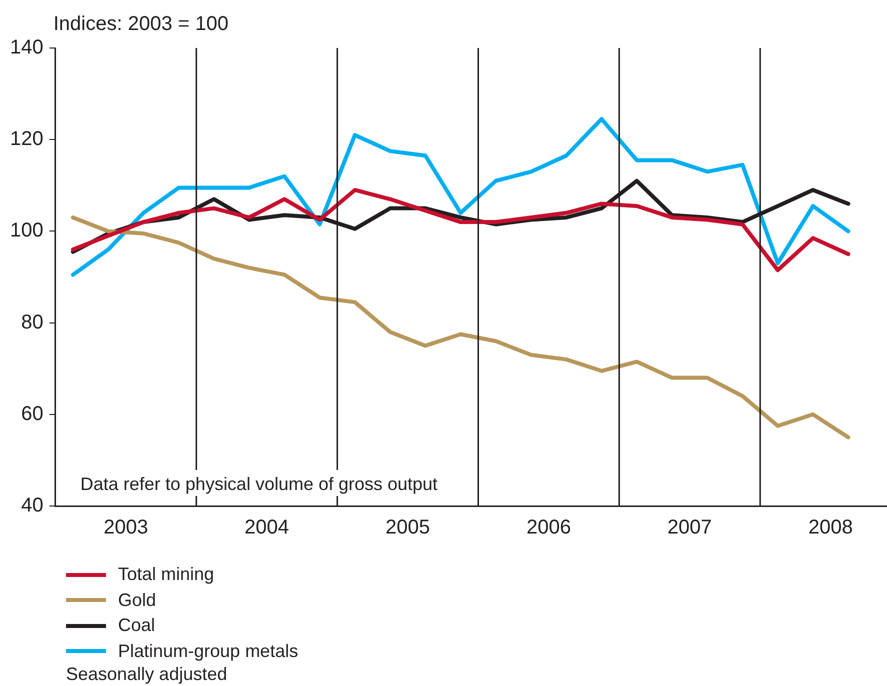 The image size is (887, 686). What do you see at coordinates (147, 674) in the screenshot?
I see `text: Seasonally adjusted` at bounding box center [147, 674].